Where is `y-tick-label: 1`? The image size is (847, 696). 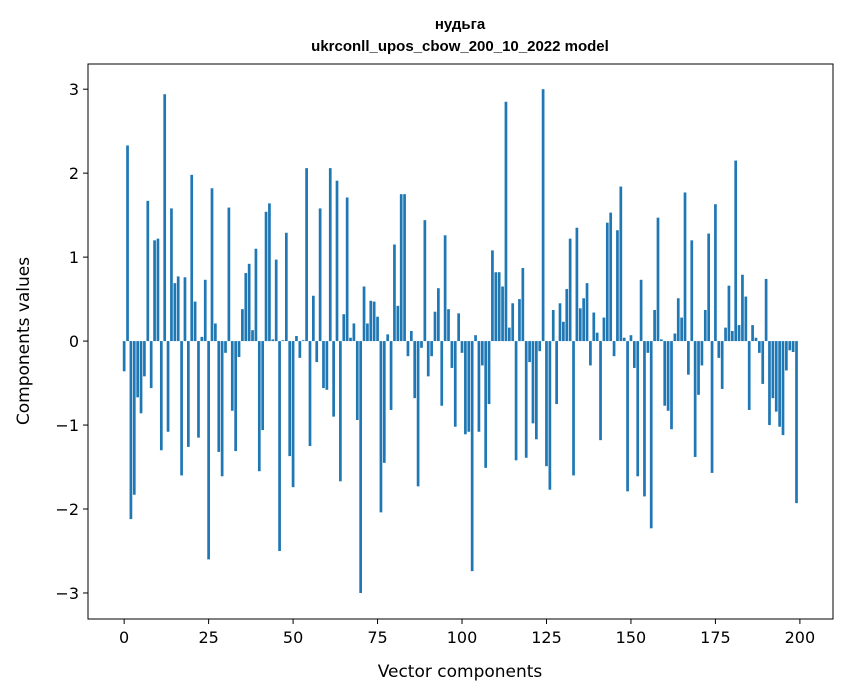 y-tick-label: 1 is located at coordinates (74, 257).